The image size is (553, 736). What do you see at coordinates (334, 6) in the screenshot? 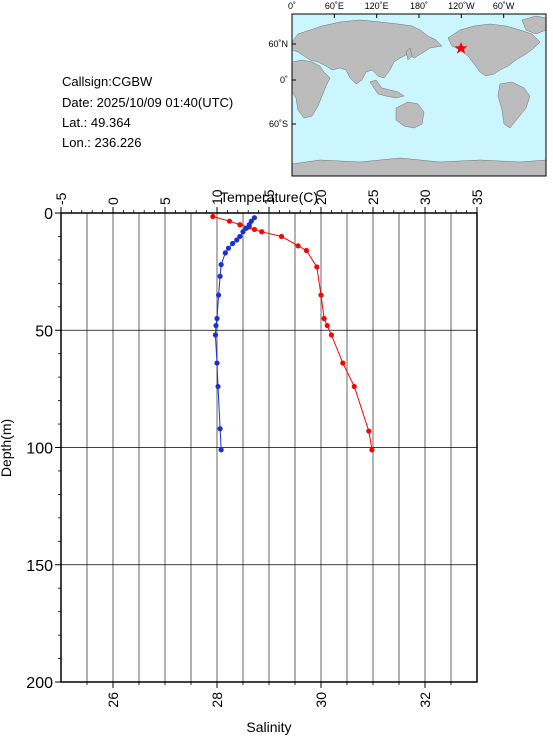
I see `map-longitude-label: 60˚E` at bounding box center [334, 6].